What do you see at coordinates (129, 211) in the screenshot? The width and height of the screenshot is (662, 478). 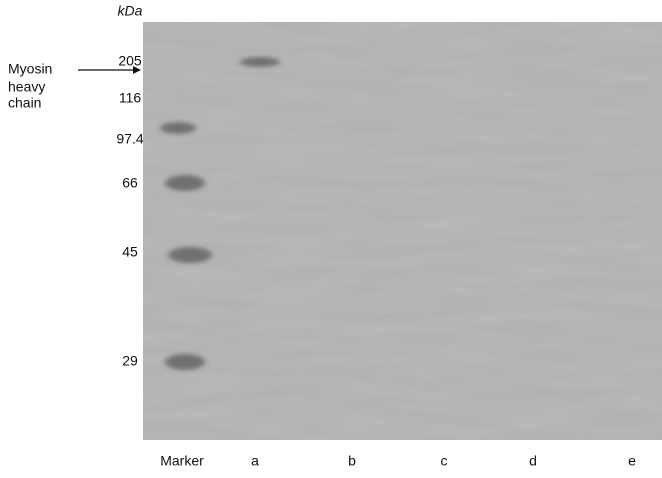 I see `marker-labels: 205 116 97.4 66 45 29` at bounding box center [129, 211].